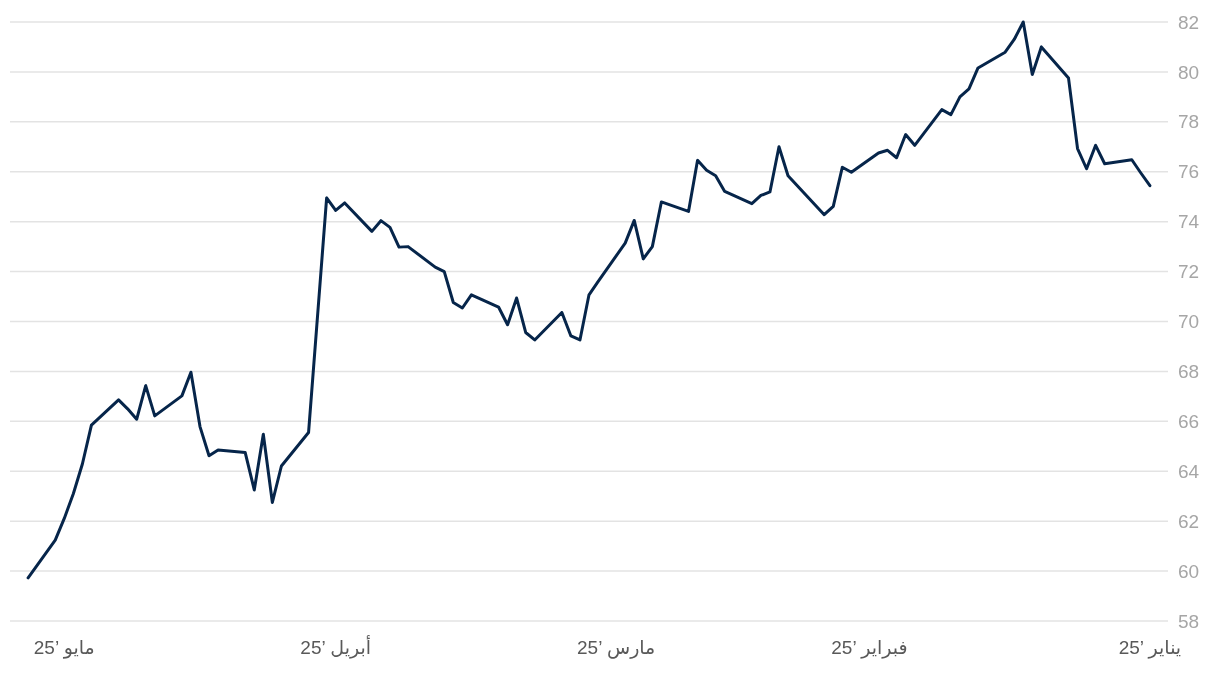 Image resolution: width=1220 pixels, height=674 pixels. What do you see at coordinates (1189, 471) in the screenshot?
I see `y-tick-label: 64` at bounding box center [1189, 471].